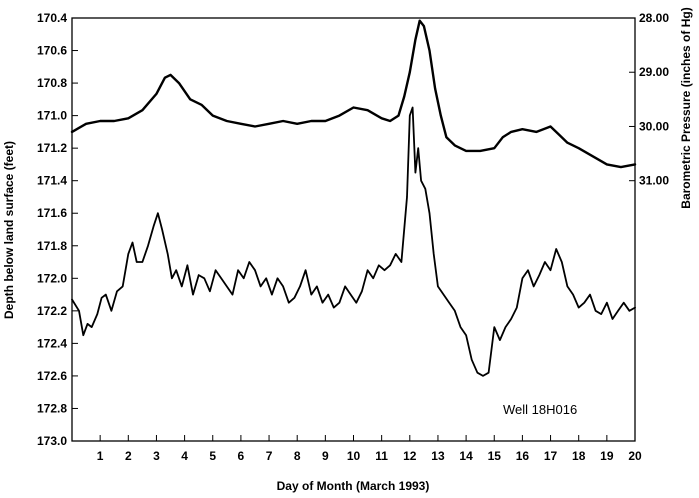 The height and width of the screenshot is (498, 699). Describe the element at coordinates (325, 456) in the screenshot. I see `x-tick-label: 9` at that location.